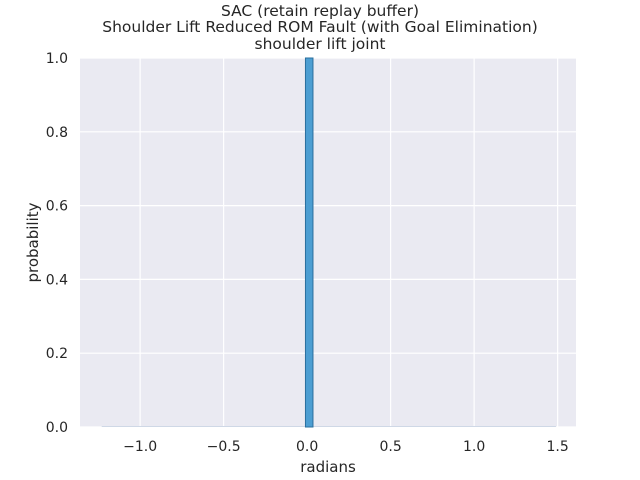 Image resolution: width=640 pixels, height=480 pixels. I want to click on y-tick-label: 0.6, so click(57, 207).